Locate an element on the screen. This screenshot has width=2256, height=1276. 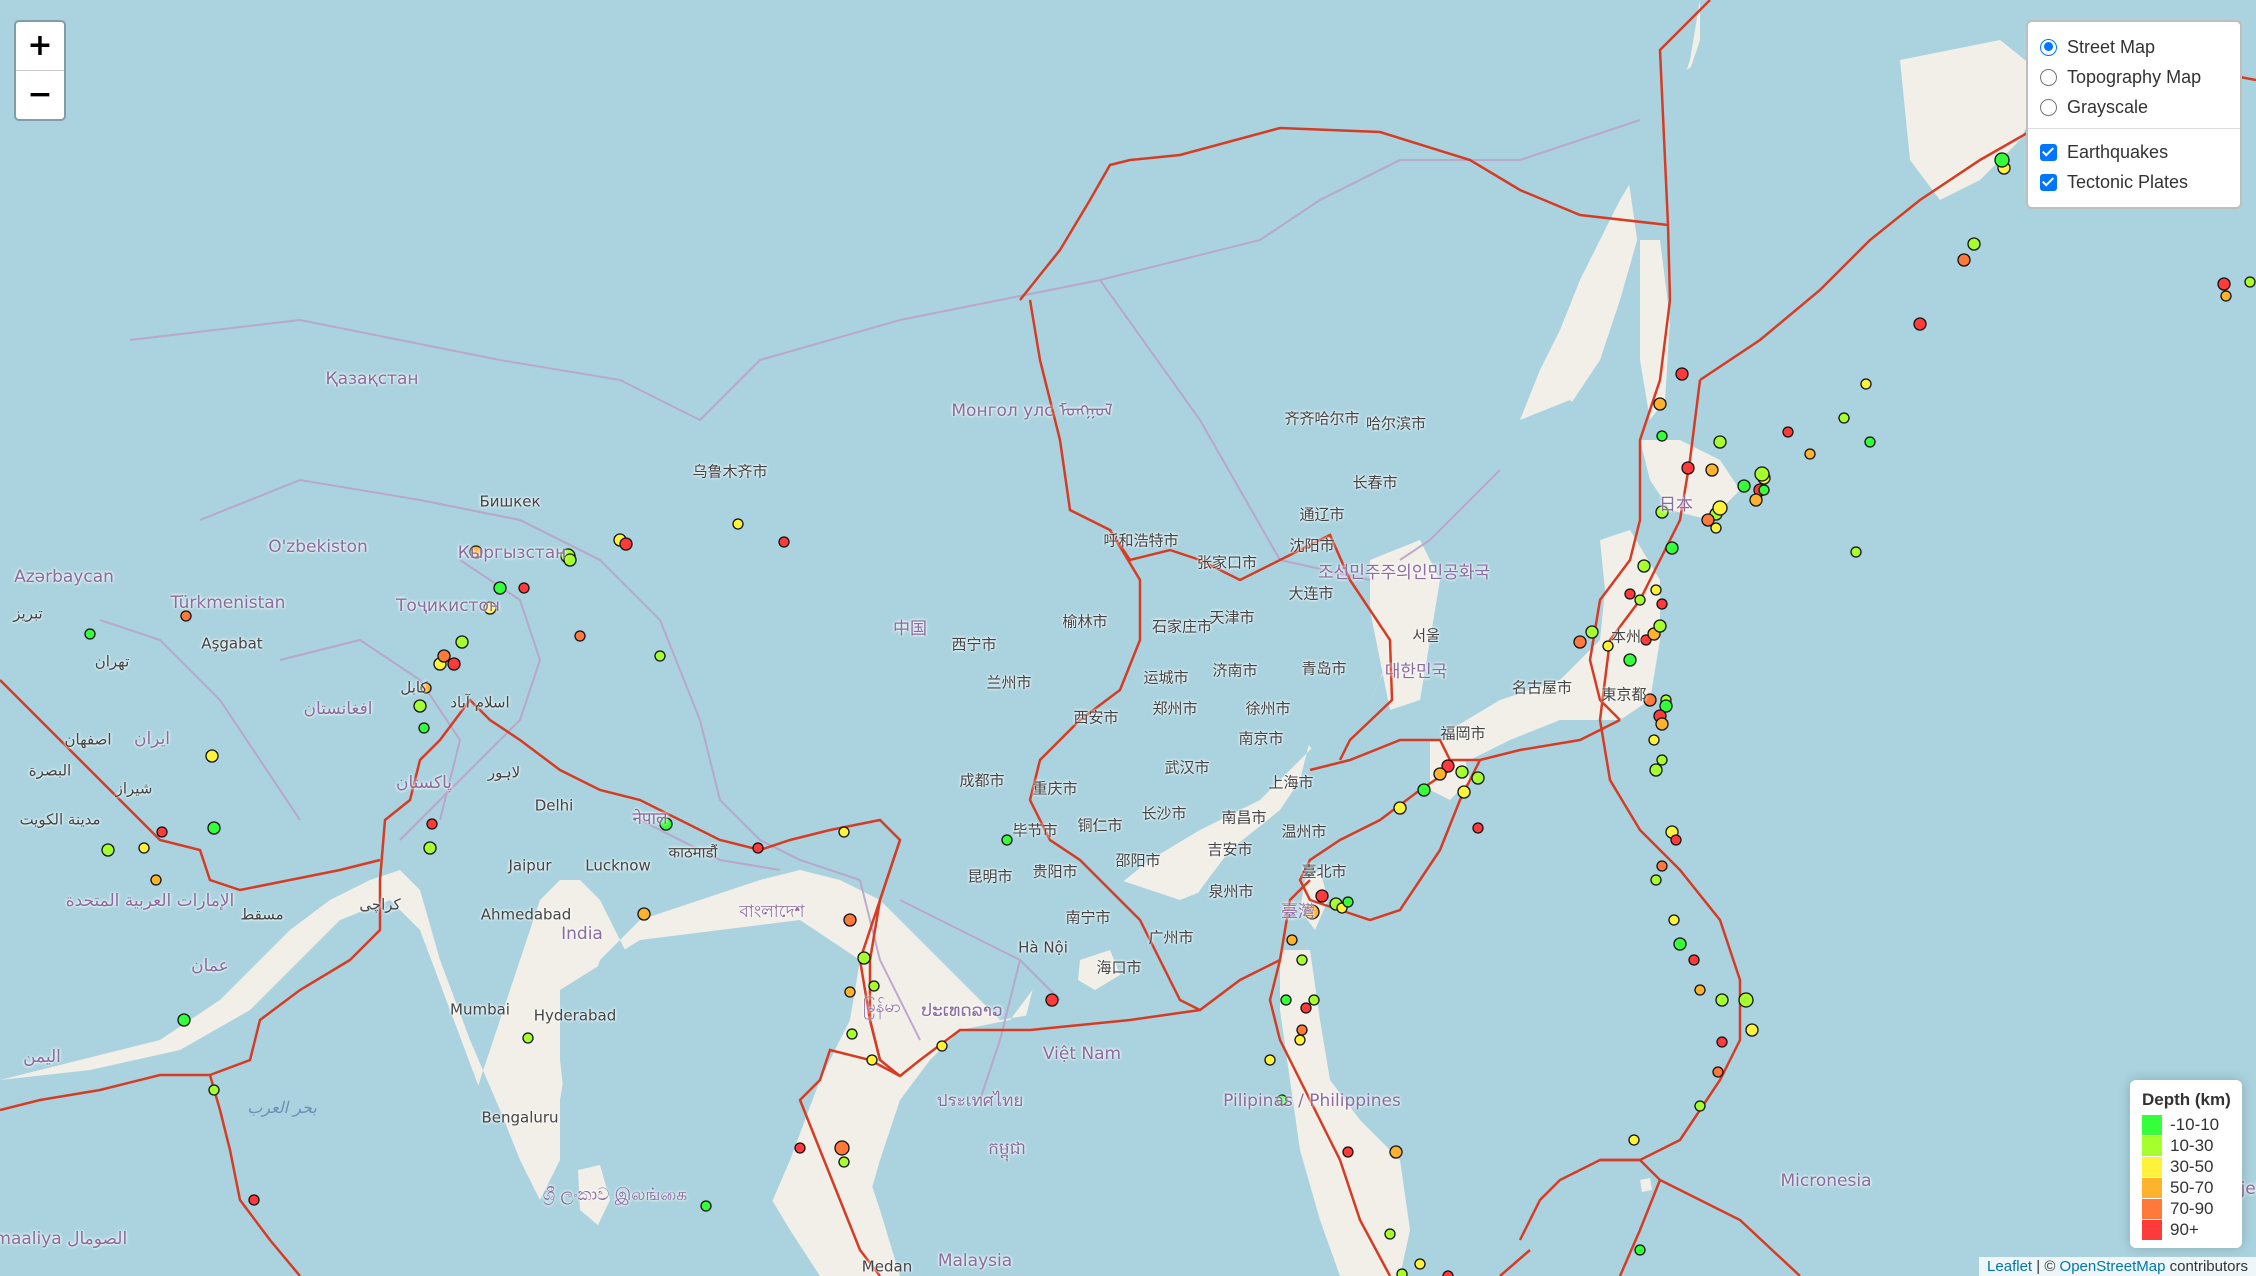
openstreetmap-link: OpenStreetMap is located at coordinates (2112, 1266).